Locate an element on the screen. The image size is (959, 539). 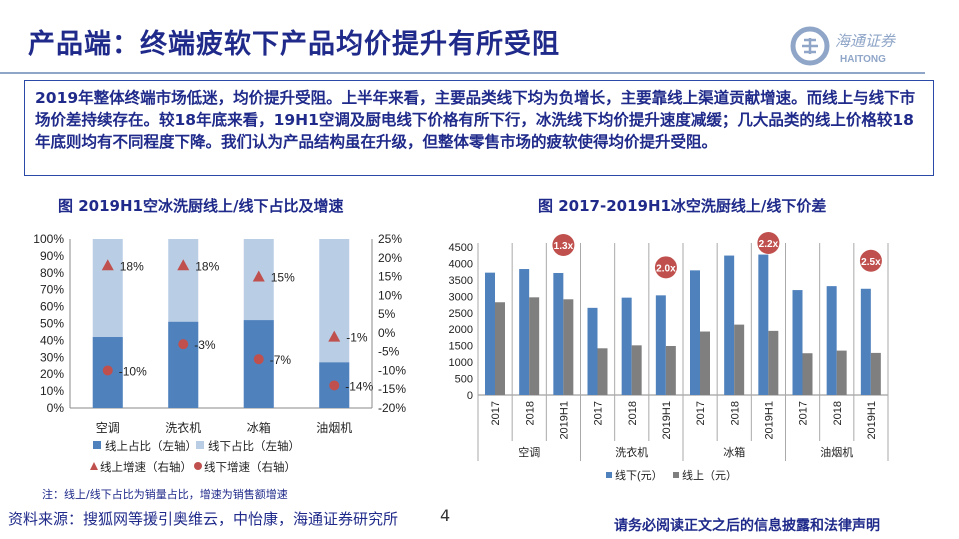
y-tick-label: 2500 is located at coordinates (461, 314).